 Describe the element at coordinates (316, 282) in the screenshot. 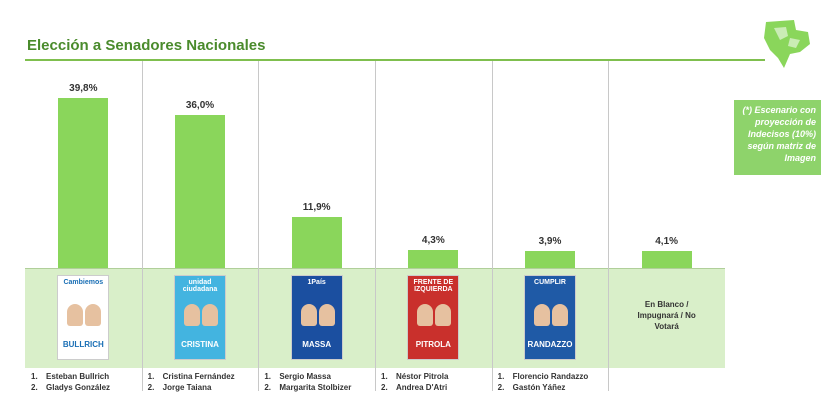

I see `ballot-party-name: 1País` at that location.